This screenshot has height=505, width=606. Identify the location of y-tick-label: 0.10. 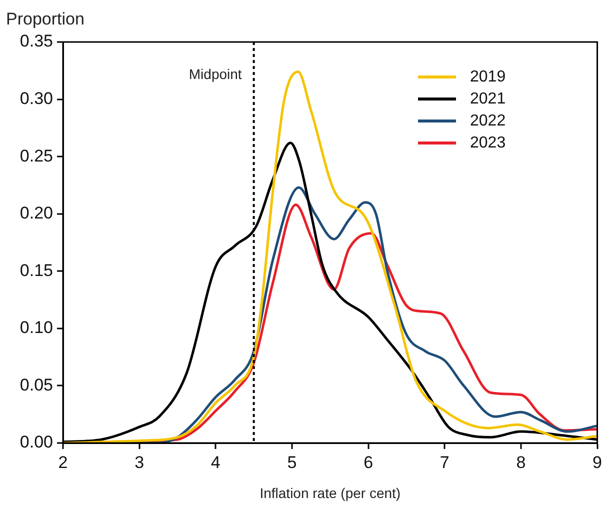
(36, 328).